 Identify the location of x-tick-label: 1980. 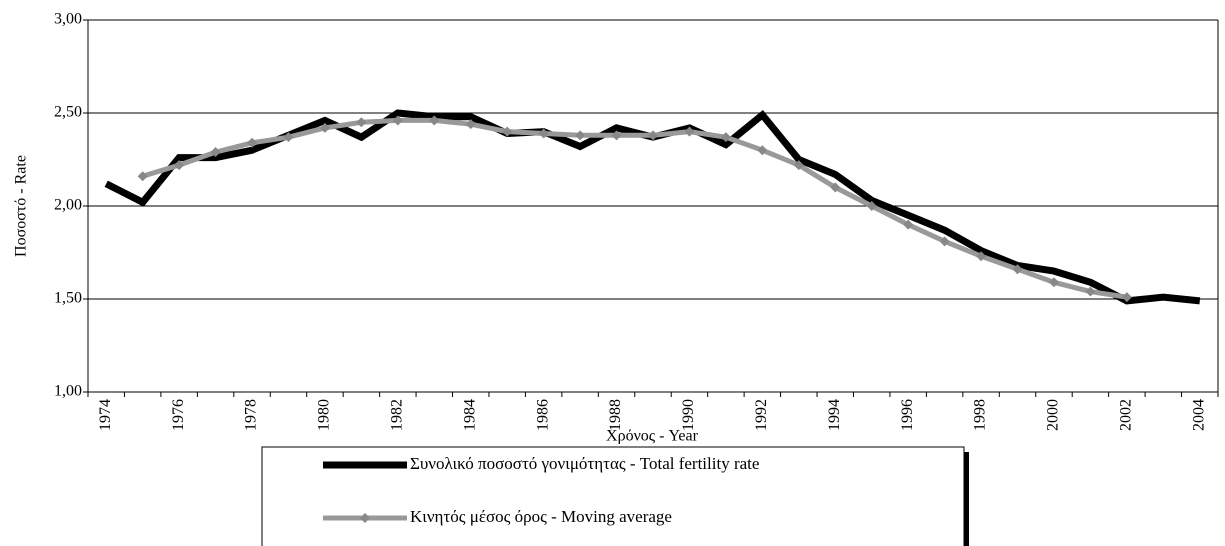
(324, 415).